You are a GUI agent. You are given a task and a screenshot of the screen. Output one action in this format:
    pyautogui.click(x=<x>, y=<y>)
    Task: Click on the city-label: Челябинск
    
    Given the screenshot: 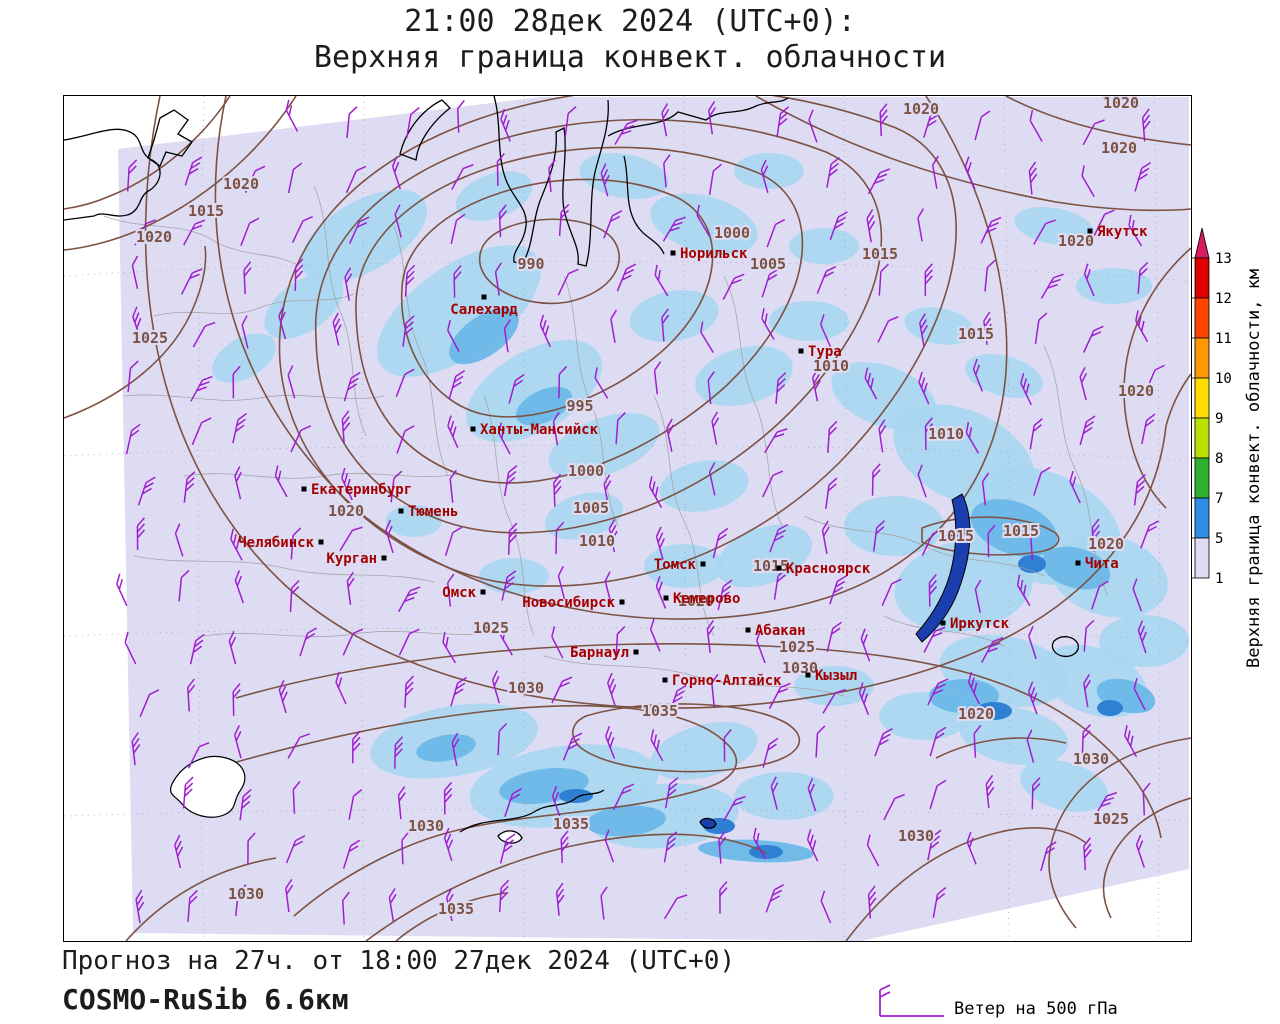 What is the action you would take?
    pyautogui.click(x=276, y=543)
    